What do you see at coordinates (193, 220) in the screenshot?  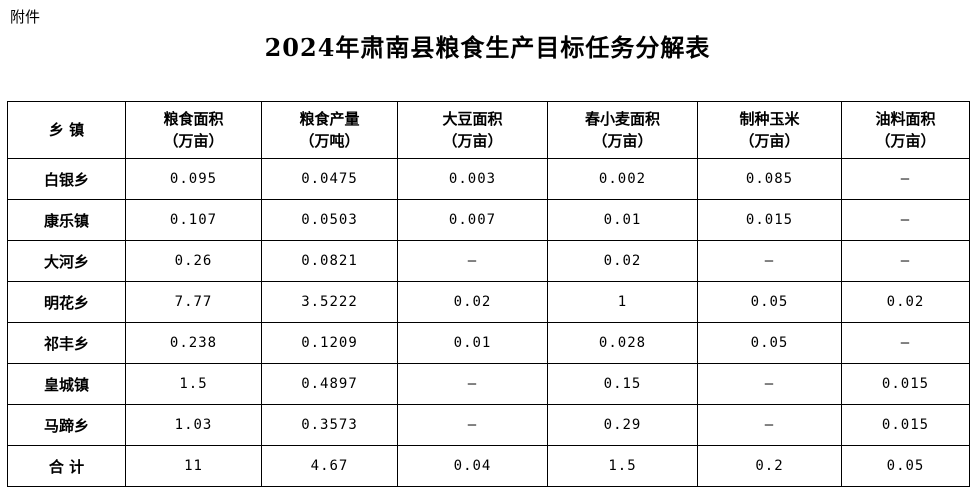 I see `grain-area-cell: 0.107` at bounding box center [193, 220].